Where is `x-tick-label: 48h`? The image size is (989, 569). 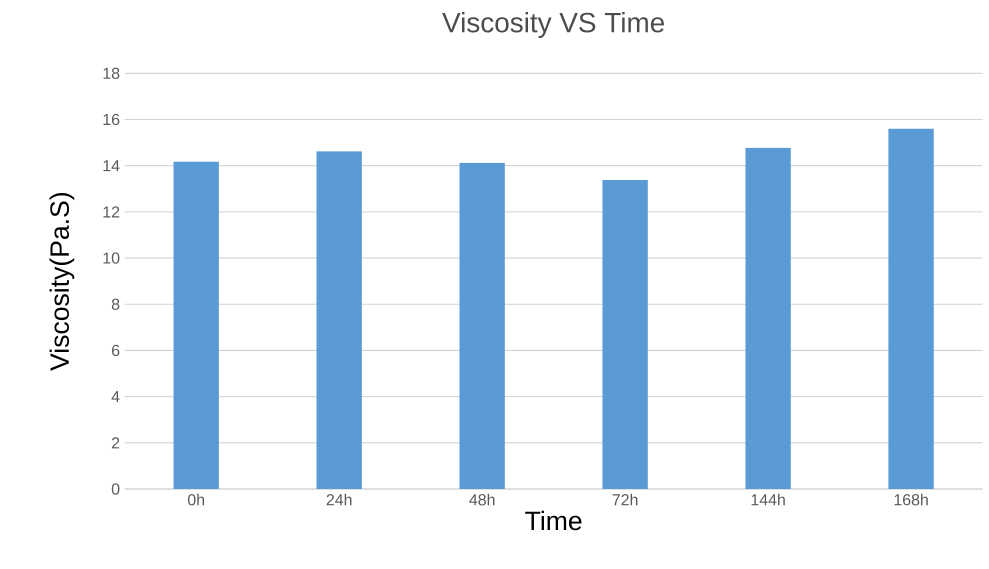
x-tick-label: 48h is located at coordinates (481, 500).